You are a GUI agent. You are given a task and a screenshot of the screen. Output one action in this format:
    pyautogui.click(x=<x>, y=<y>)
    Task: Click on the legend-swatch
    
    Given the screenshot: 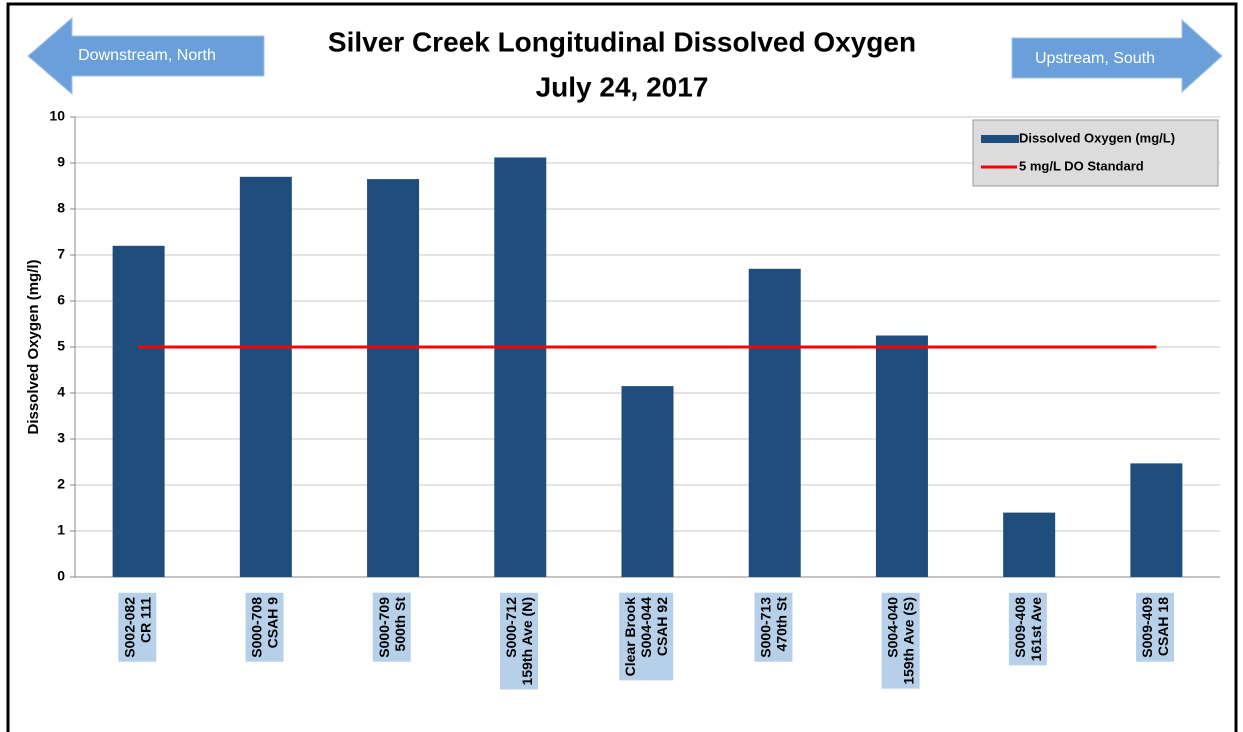 What is the action you would take?
    pyautogui.click(x=1000, y=139)
    